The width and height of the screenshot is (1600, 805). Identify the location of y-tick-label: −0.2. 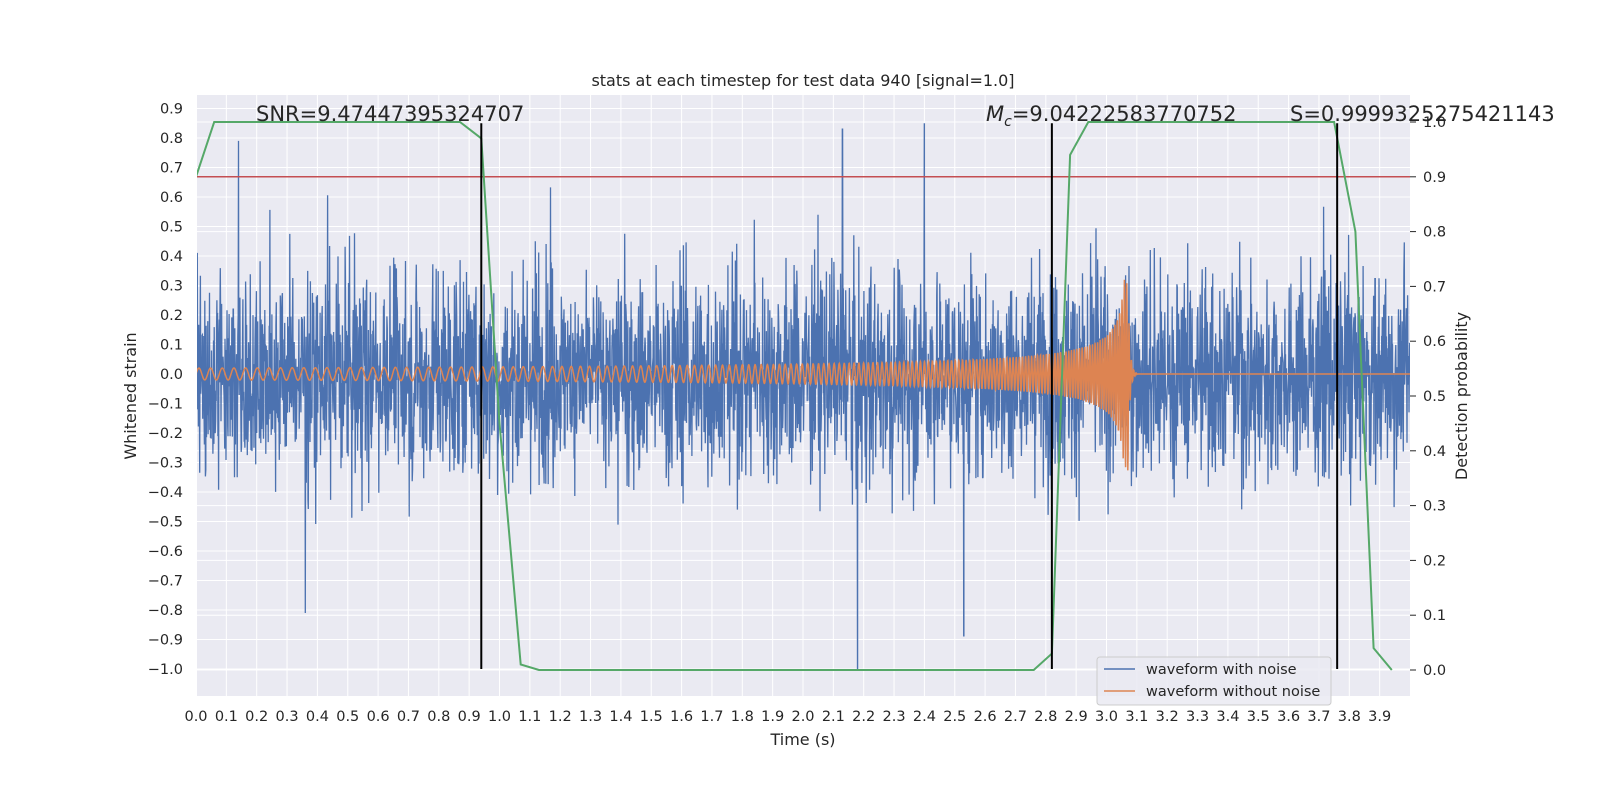
(165, 434).